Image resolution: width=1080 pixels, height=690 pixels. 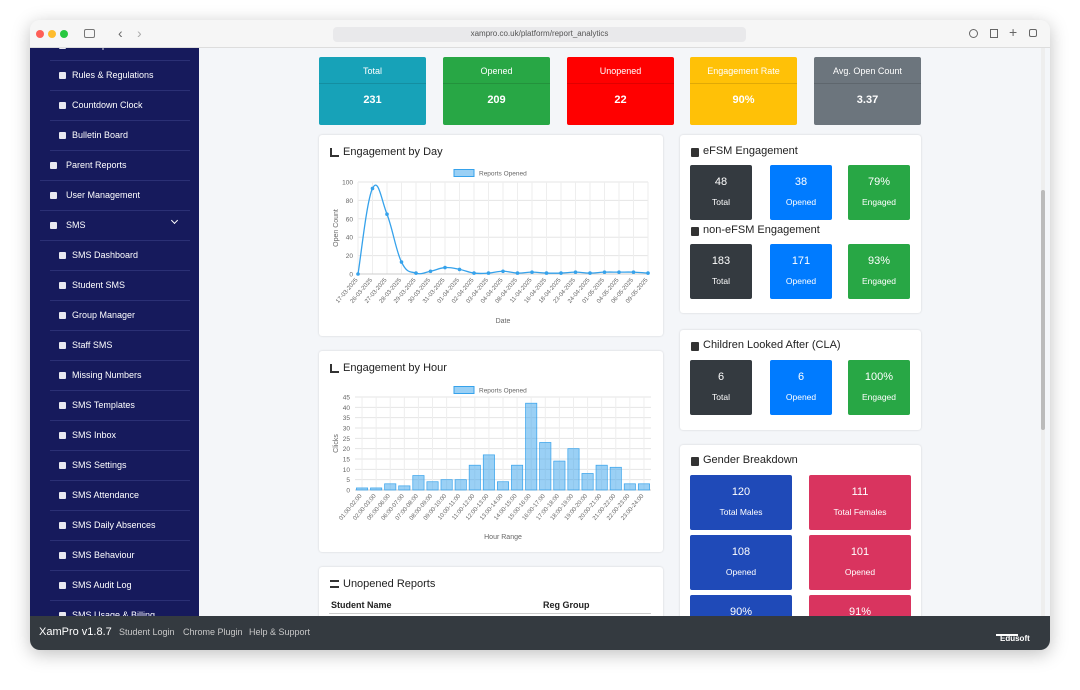 What do you see at coordinates (1015, 638) in the screenshot?
I see `footer-logo: Edusoft` at bounding box center [1015, 638].